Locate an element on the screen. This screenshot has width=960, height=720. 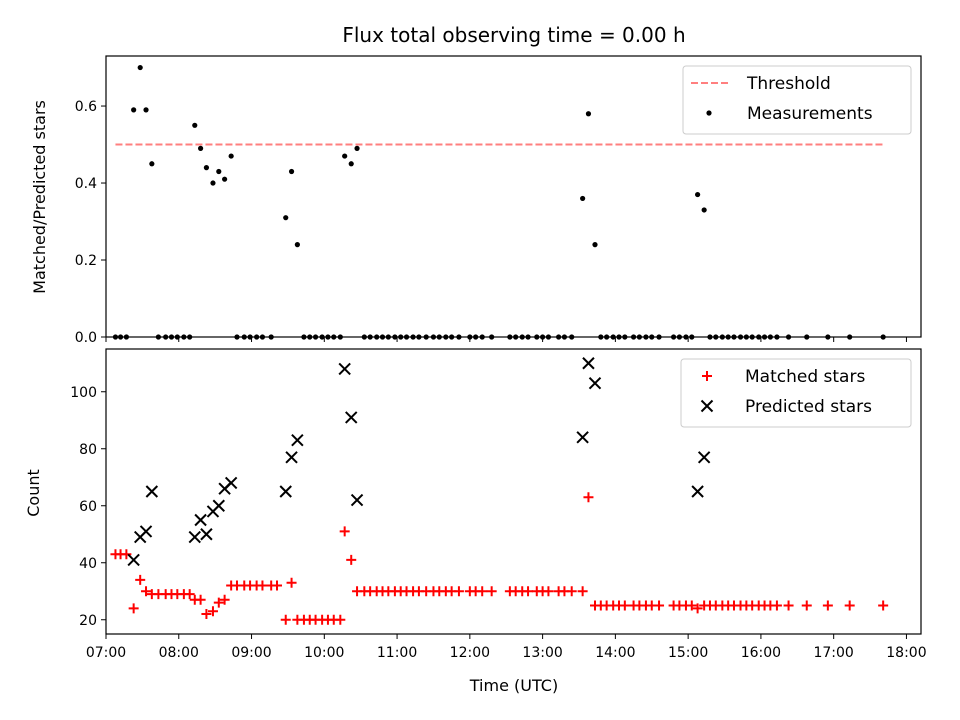
legend-predicted-stars-swatch is located at coordinates (707, 406).